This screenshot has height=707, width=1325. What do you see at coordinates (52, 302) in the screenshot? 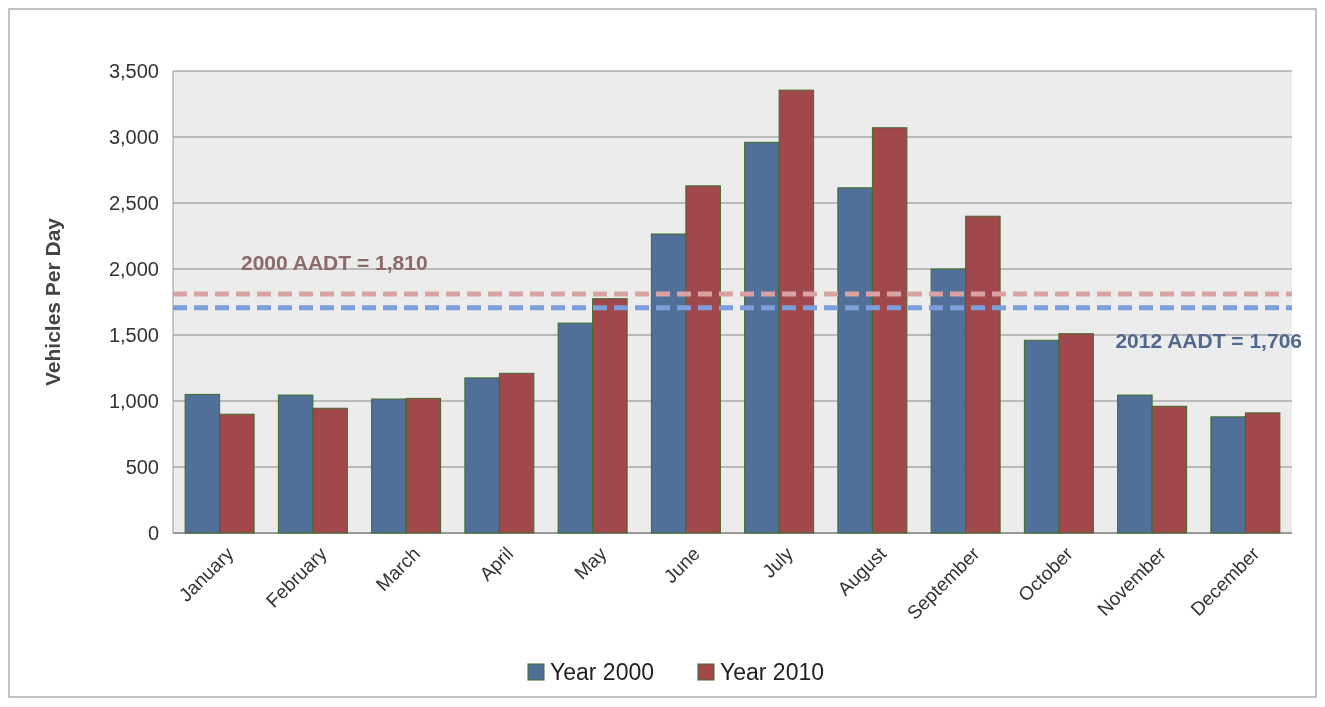
I see `y-axis-title: Vehicles Per Day` at bounding box center [52, 302].